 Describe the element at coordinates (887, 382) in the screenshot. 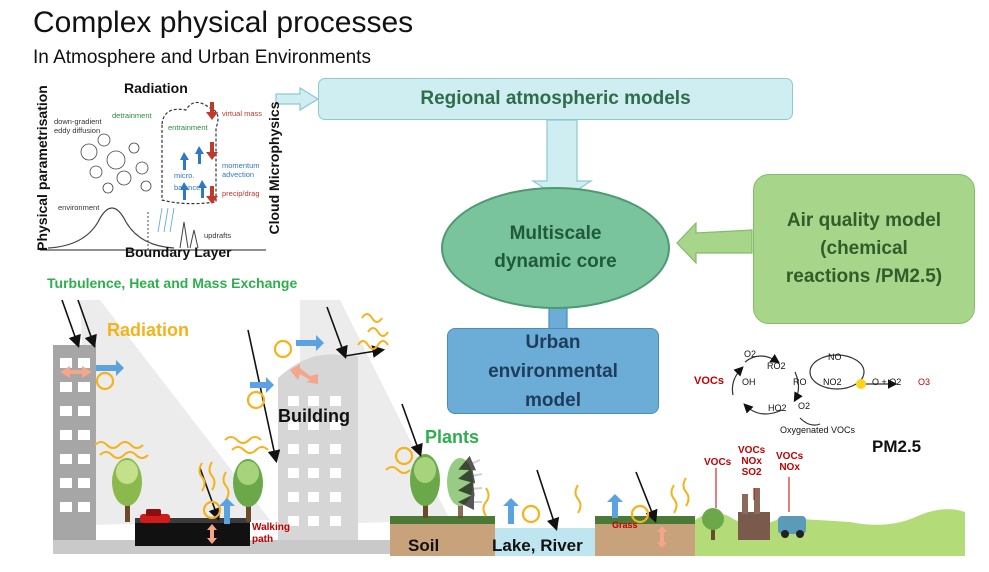

I see `chem-o-o2: O + O2` at that location.